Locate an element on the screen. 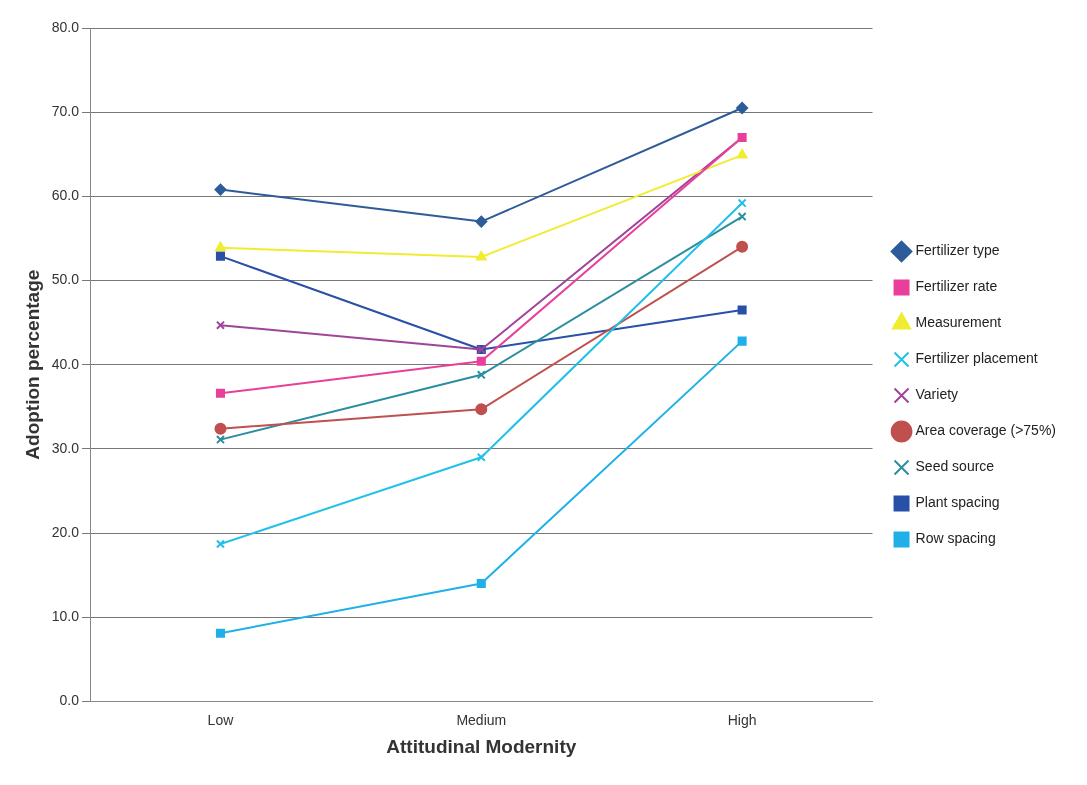 The height and width of the screenshot is (785, 1087). legend-label: Plant spacing is located at coordinates (957, 502).